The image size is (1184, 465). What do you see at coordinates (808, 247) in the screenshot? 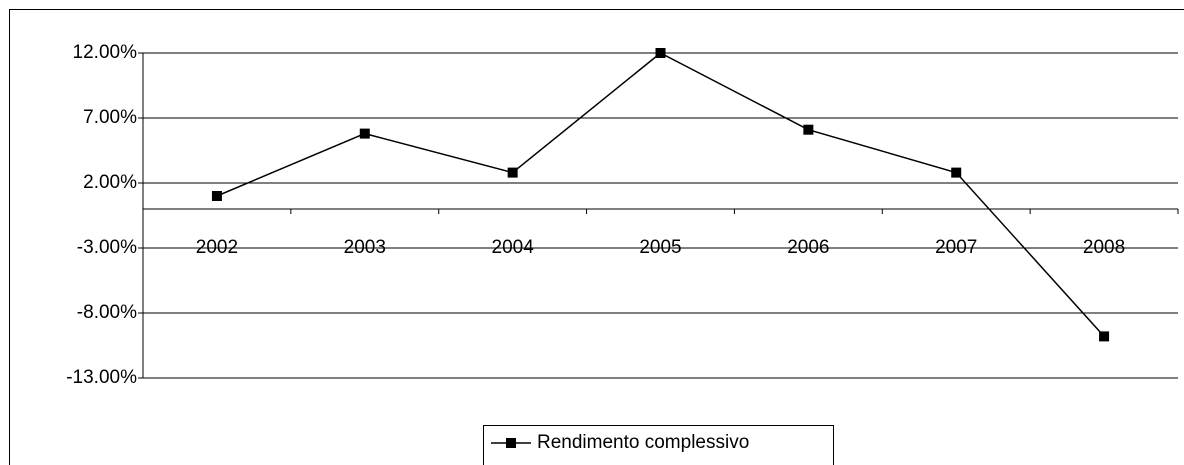
I see `x-tick-label: 2006` at bounding box center [808, 247].